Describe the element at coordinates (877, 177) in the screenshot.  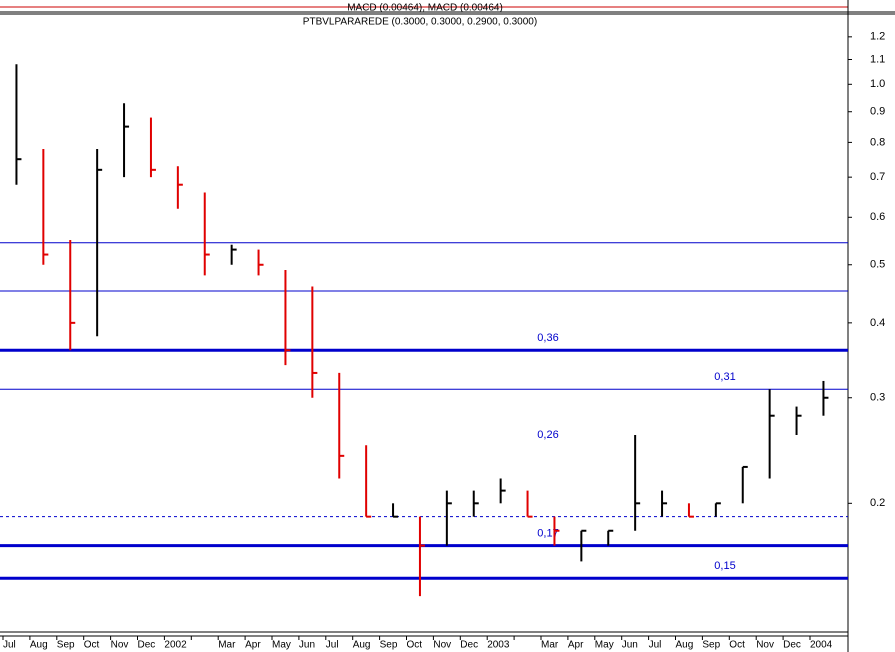
I see `y-tick-label: 0.7` at that location.